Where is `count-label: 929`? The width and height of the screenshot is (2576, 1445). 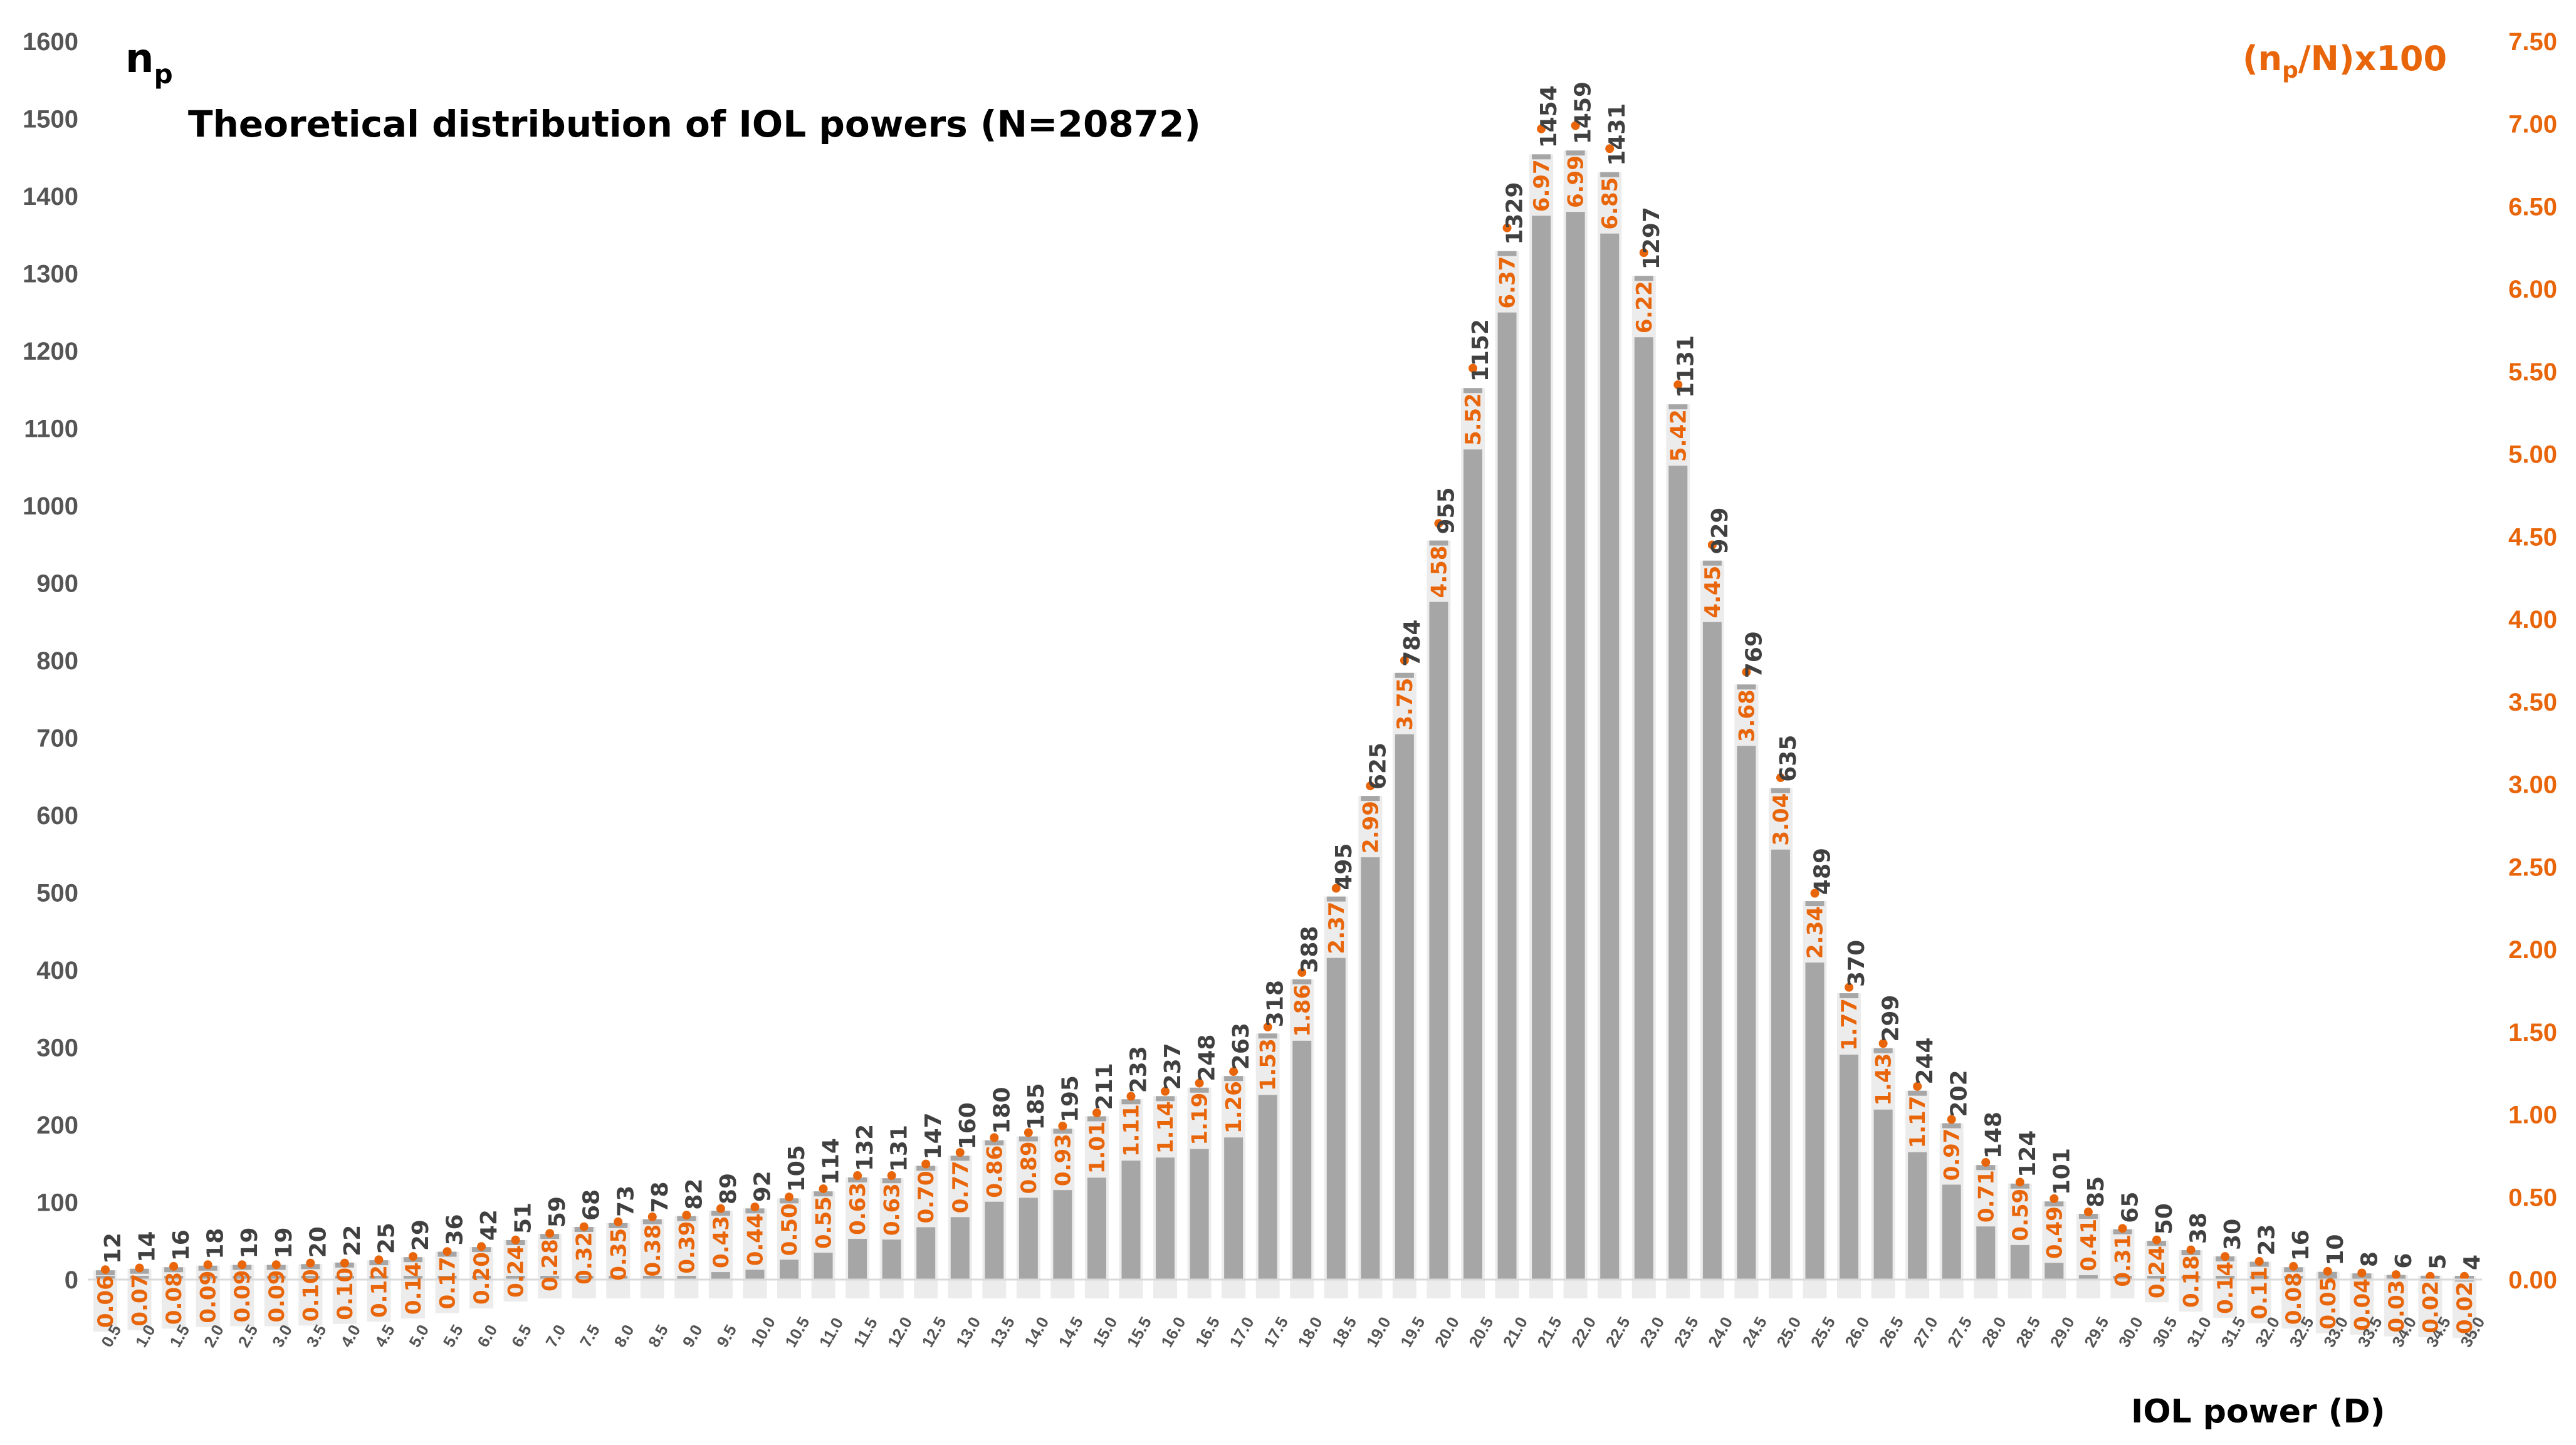
count-label: 929 is located at coordinates (1720, 531).